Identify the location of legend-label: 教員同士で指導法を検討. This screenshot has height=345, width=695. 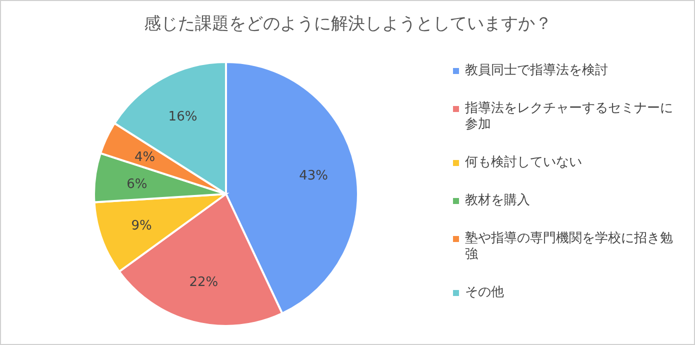
(536, 71).